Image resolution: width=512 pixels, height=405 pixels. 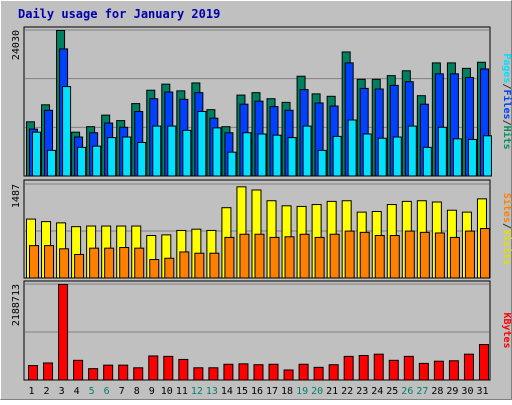 I want to click on x-tick-label-16: 16, so click(x=257, y=391).